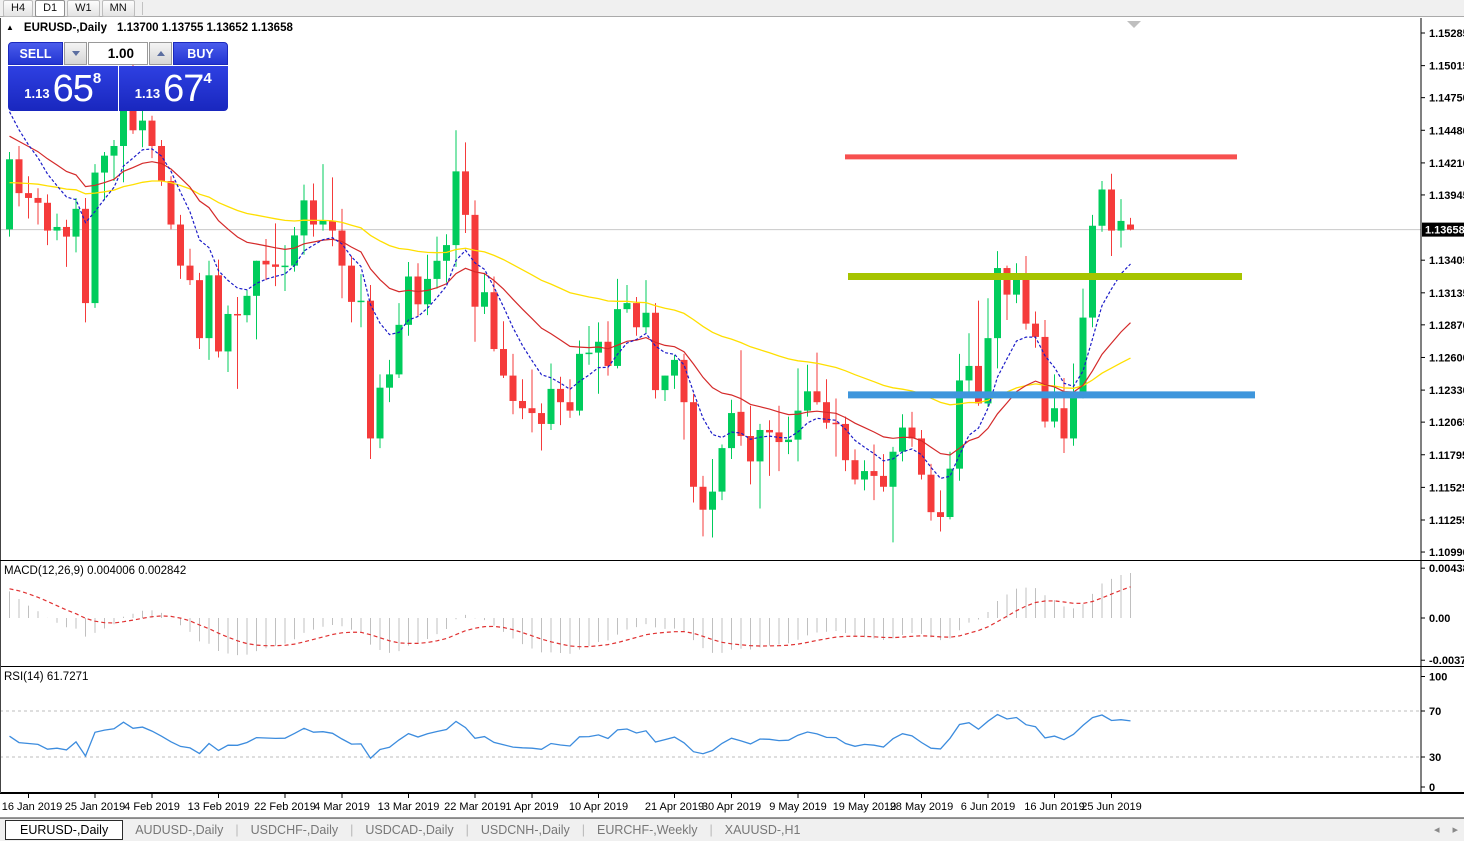 The image size is (1464, 841). Describe the element at coordinates (1446, 521) in the screenshot. I see `price-axis-label: 1.11255` at that location.